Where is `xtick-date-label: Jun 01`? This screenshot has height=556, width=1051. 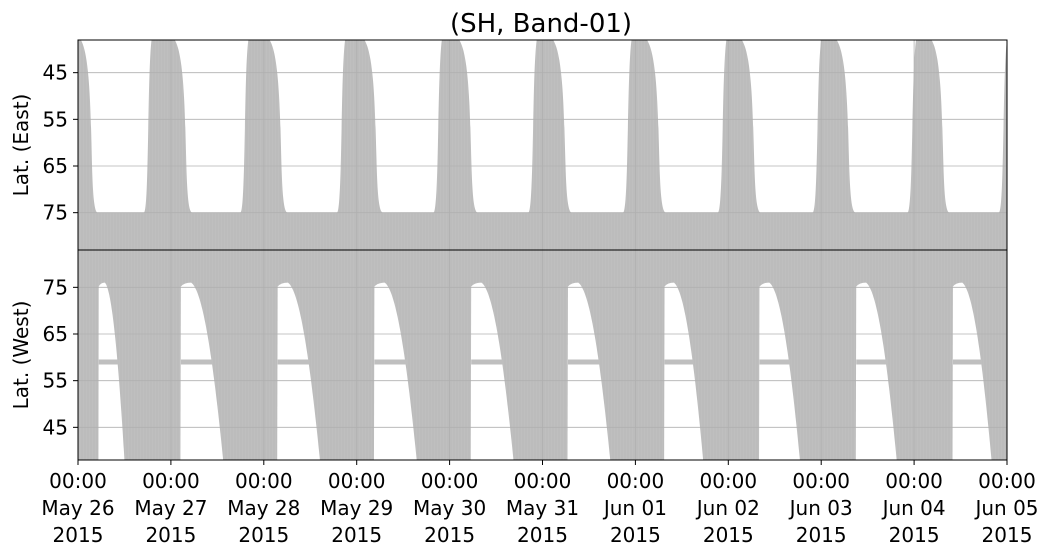
xtick-date-label: Jun 01 is located at coordinates (634, 508).